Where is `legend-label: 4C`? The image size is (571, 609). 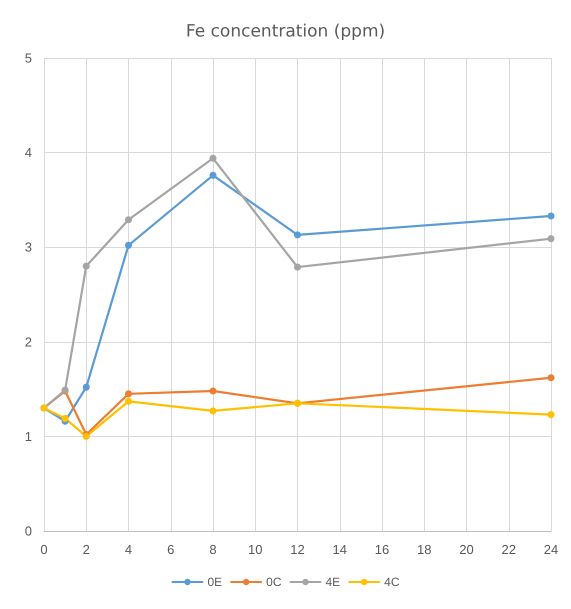
legend-label: 4C is located at coordinates (392, 582).